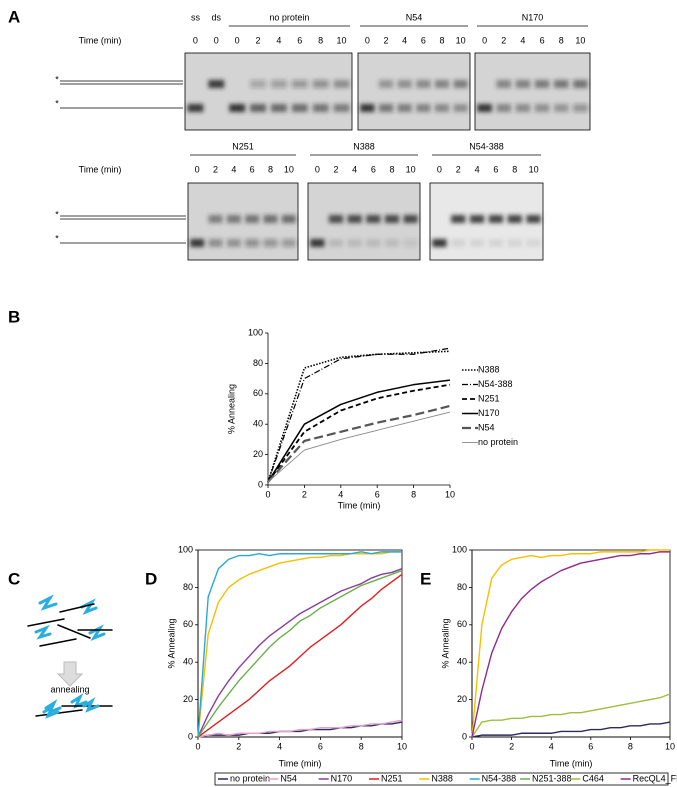 This screenshot has height=787, width=677. What do you see at coordinates (188, 699) in the screenshot?
I see `y-tick-label: 20` at bounding box center [188, 699].